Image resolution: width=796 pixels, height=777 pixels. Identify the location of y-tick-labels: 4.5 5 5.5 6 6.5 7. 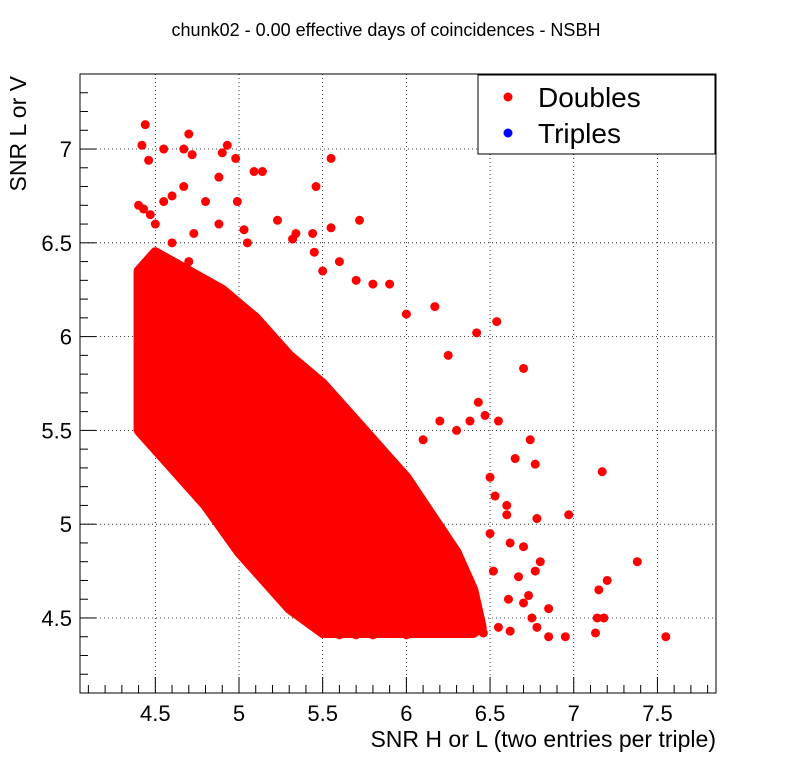
(56, 384).